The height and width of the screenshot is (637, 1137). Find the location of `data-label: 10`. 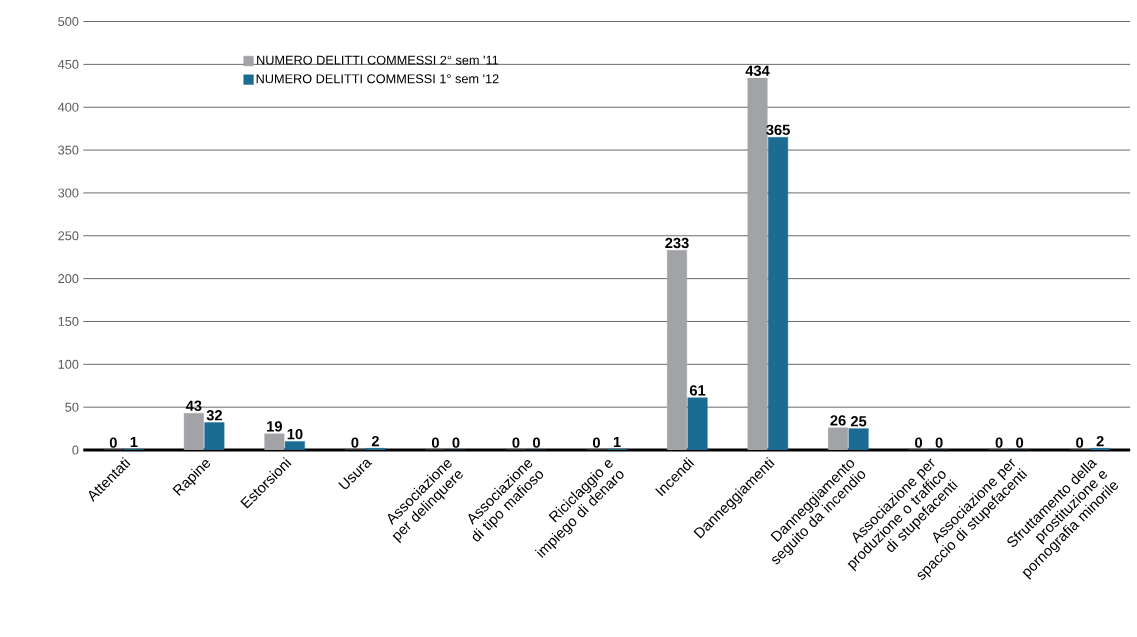

data-label: 10 is located at coordinates (295, 434).